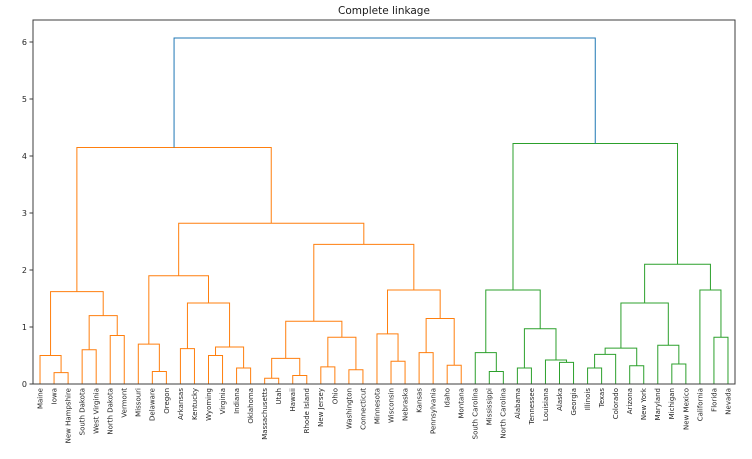  Describe the element at coordinates (384, 11) in the screenshot. I see `chart-title: Complete linkage` at that location.